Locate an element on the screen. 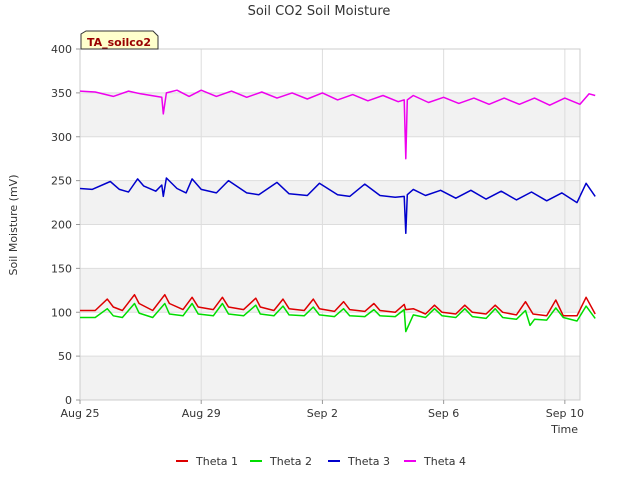 The height and width of the screenshot is (480, 640). y-axis-ticks: 0 50 100 150 200 250 300 350 400 is located at coordinates (65, 225).